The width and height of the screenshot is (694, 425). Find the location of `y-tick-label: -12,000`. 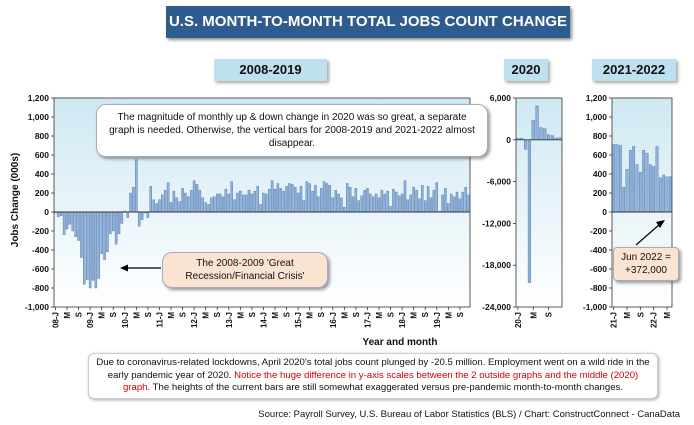

y-tick-label: -12,000 is located at coordinates (496, 223).